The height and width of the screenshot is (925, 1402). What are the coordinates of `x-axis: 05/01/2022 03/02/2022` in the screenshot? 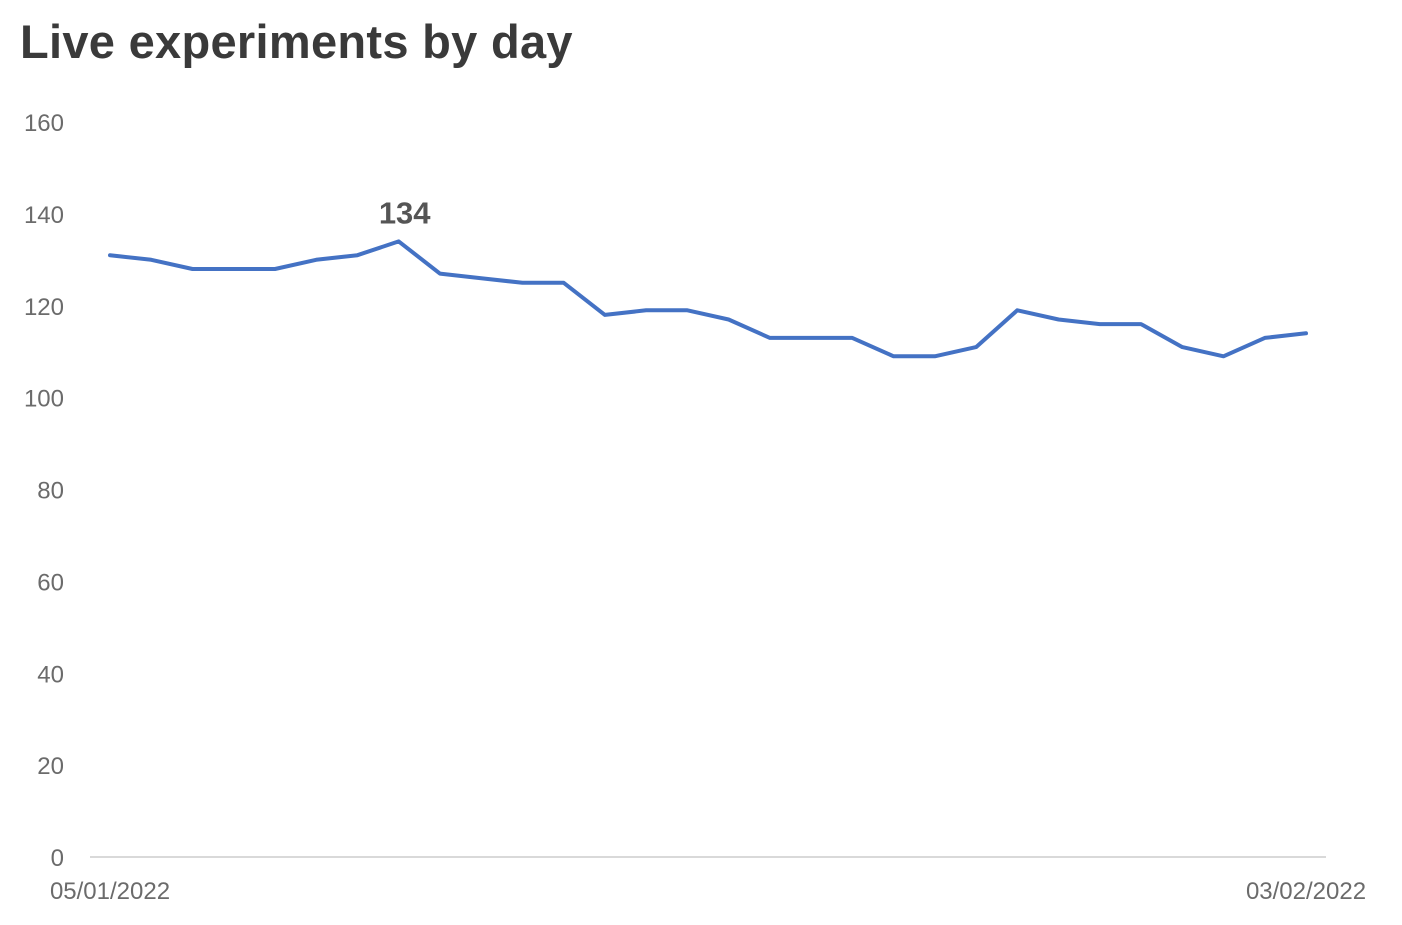 It's located at (708, 891).